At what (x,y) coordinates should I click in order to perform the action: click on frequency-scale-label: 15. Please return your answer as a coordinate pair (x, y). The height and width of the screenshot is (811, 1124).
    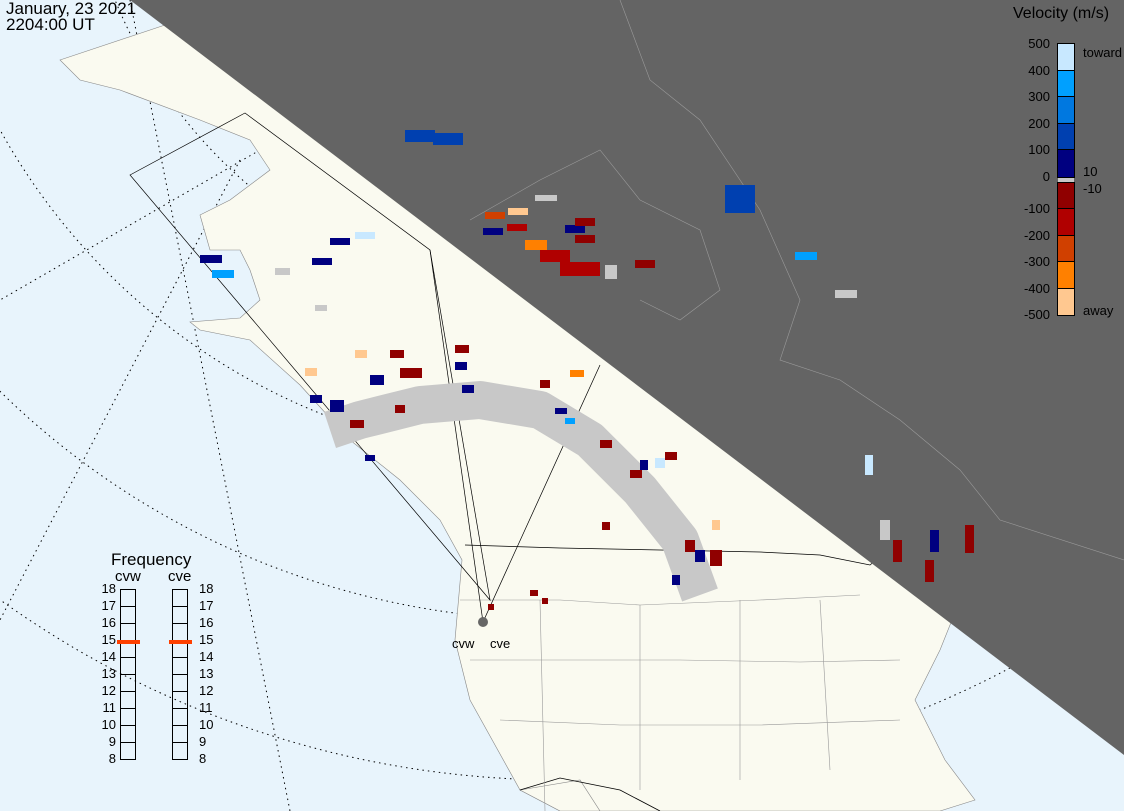
    Looking at the image, I should click on (108, 639).